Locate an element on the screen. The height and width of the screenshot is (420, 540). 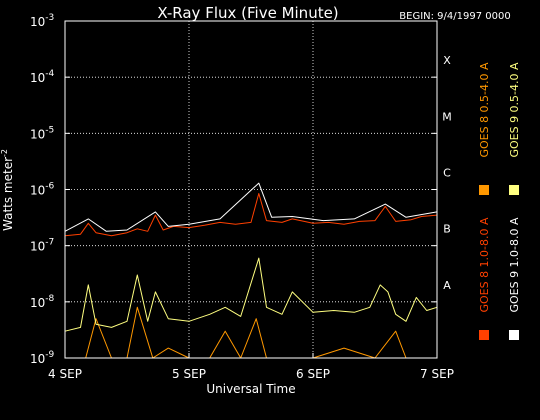
y-tick-exponent: -4 is located at coordinates (49, 74).